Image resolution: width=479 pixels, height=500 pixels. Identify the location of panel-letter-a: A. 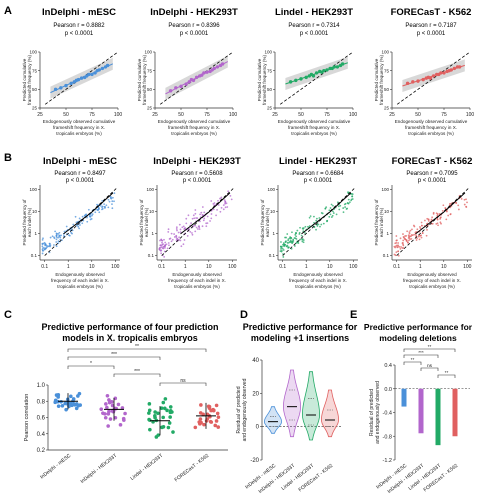
(8, 11).